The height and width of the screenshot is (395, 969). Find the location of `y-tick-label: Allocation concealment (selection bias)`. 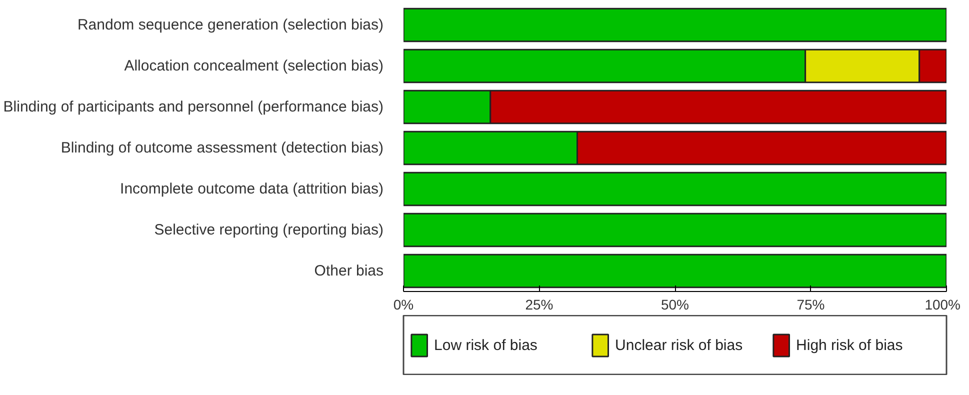

y-tick-label: Allocation concealment (selection bias) is located at coordinates (254, 66).